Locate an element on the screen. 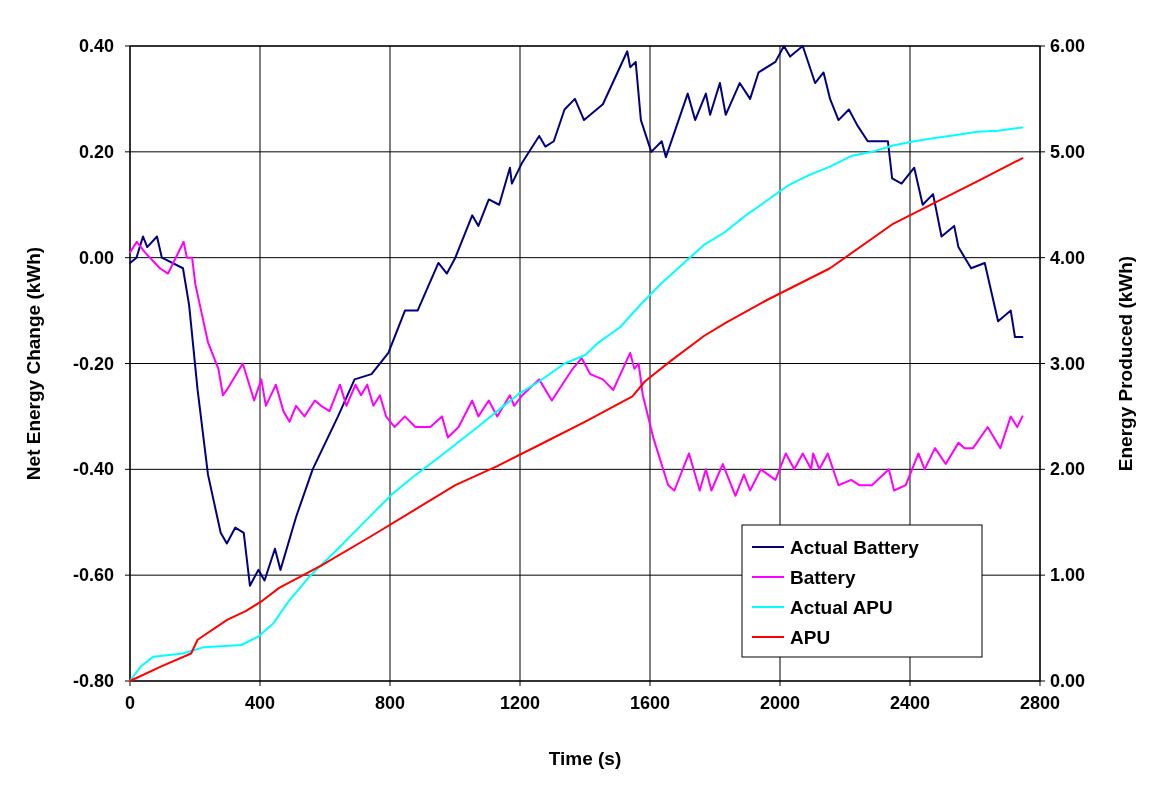  y-axis-title: Net Energy Change (kWh) is located at coordinates (33, 363).